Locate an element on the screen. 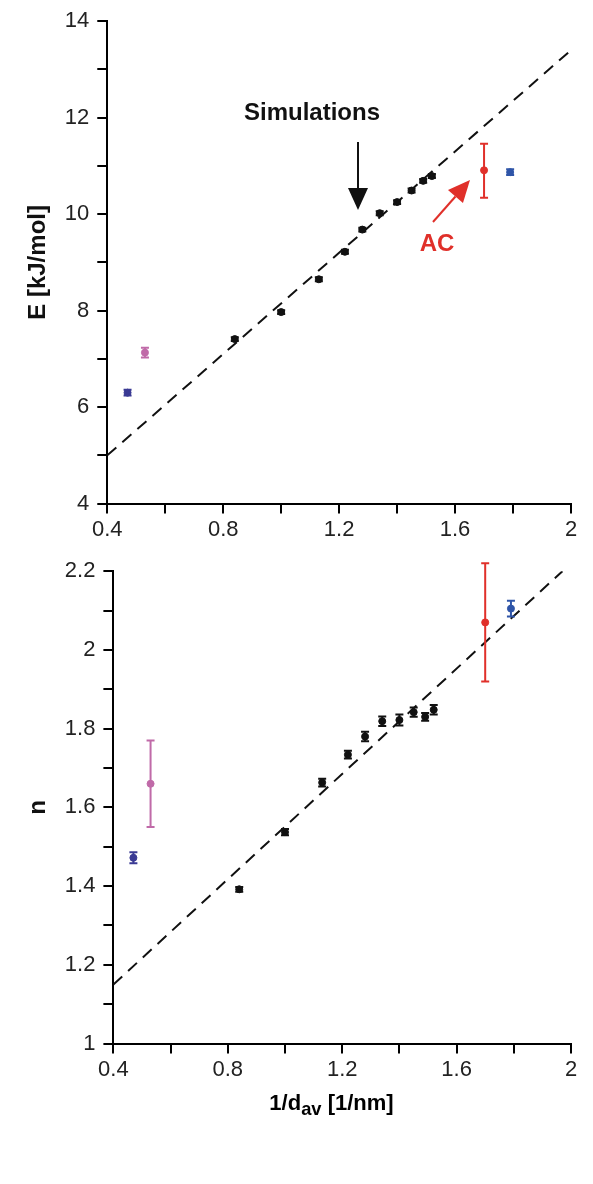 This screenshot has width=593, height=1184. y-tick-label: 1.4 is located at coordinates (80, 885).